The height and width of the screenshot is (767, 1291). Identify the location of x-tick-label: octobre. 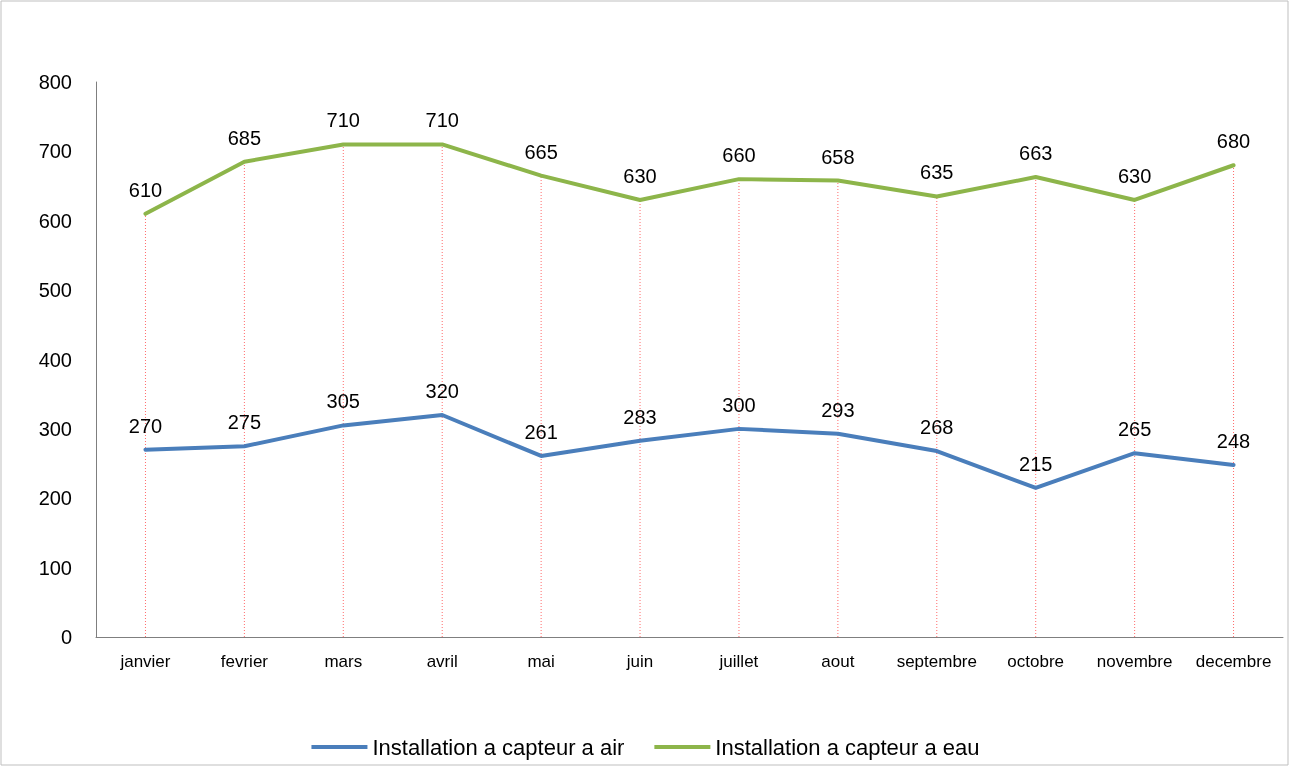
(1036, 661).